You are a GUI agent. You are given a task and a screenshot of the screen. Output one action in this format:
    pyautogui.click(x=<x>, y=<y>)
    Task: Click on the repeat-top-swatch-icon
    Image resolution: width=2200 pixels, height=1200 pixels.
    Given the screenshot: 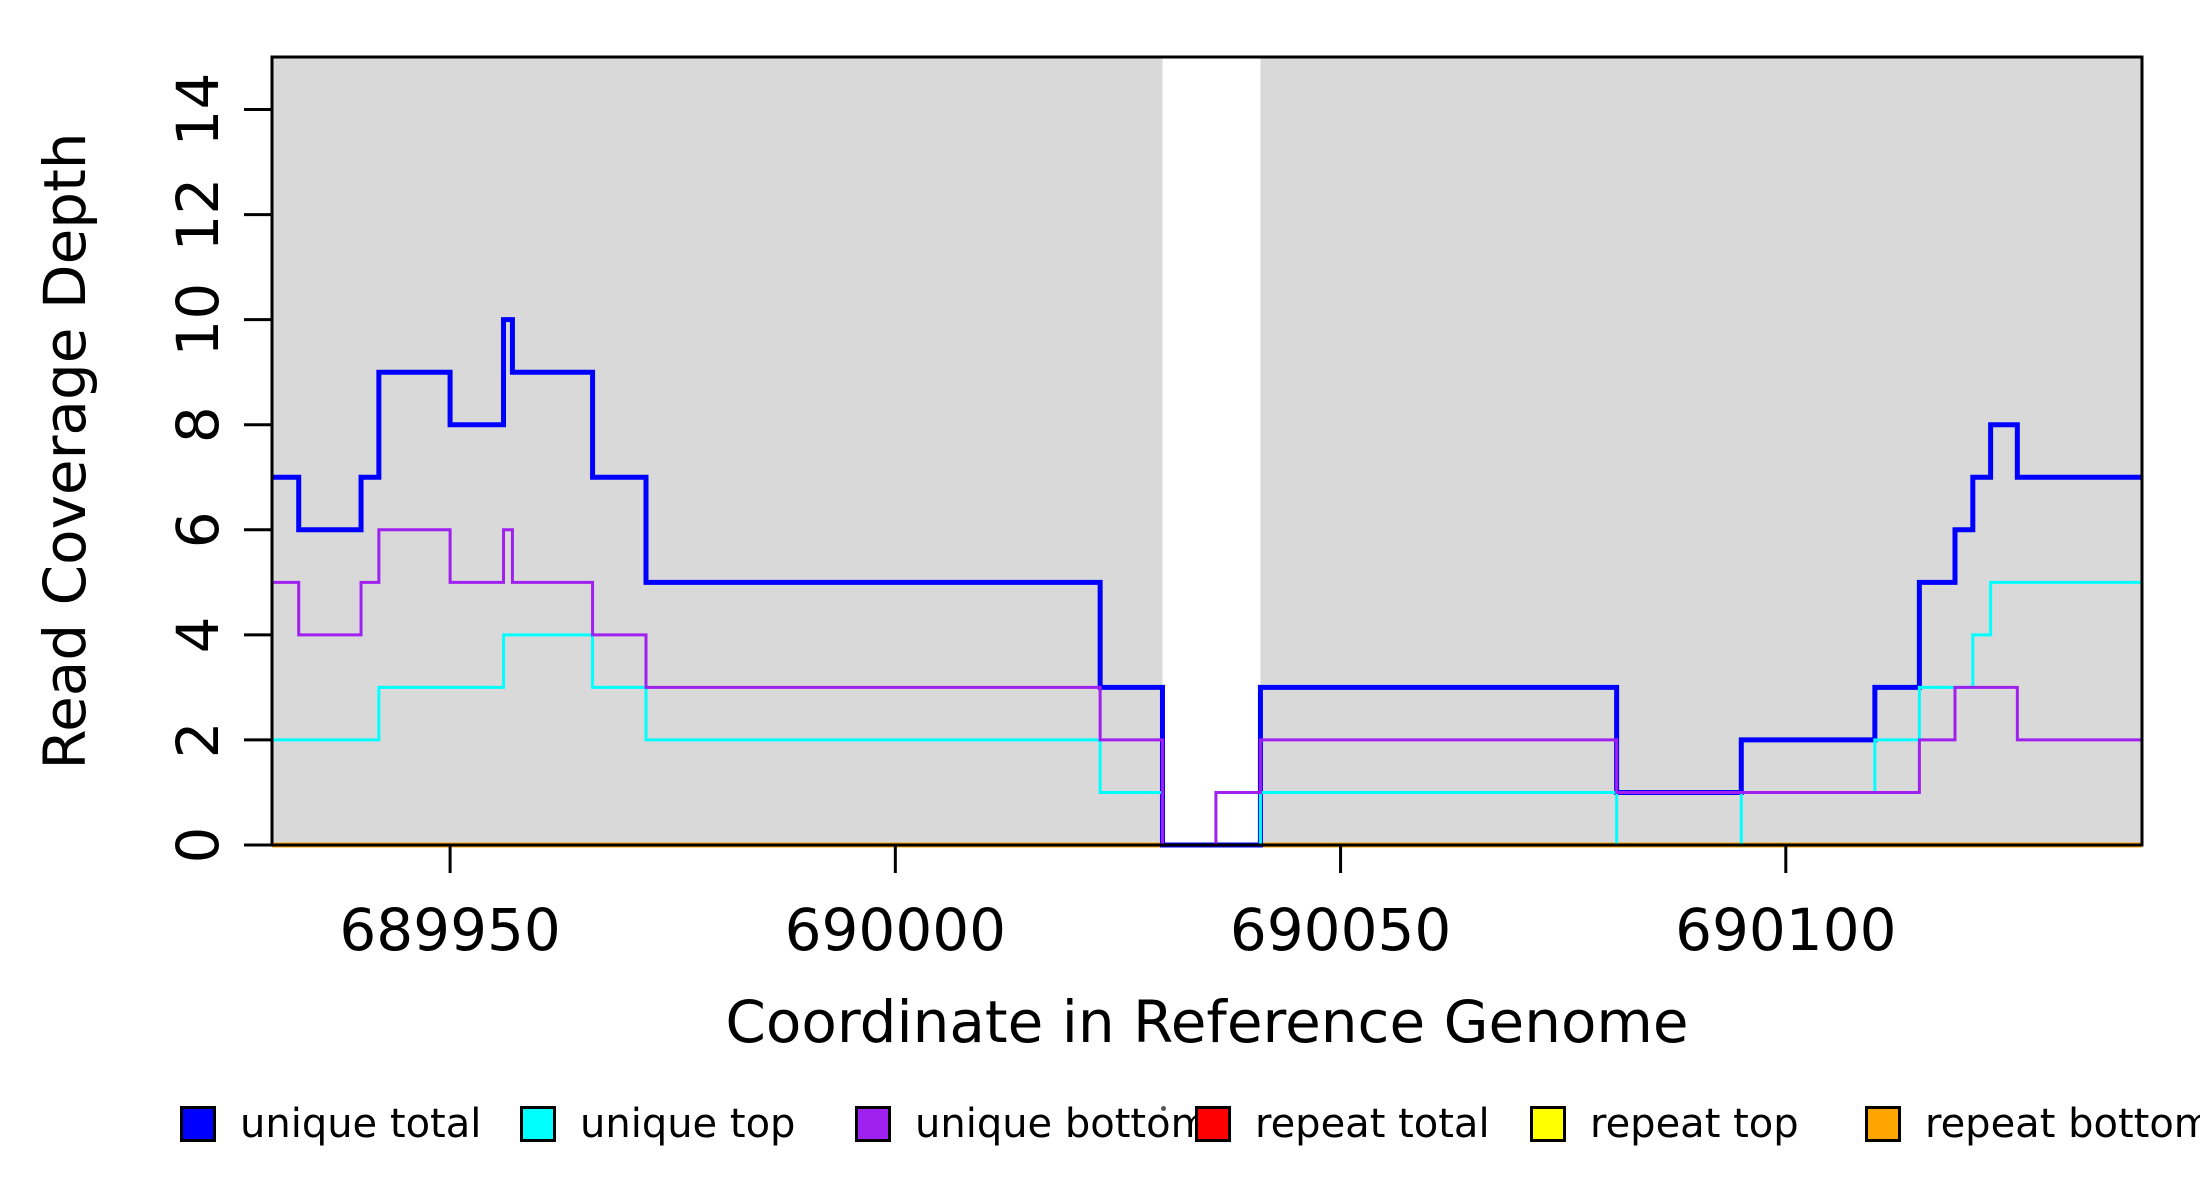 What is the action you would take?
    pyautogui.click(x=1548, y=1124)
    